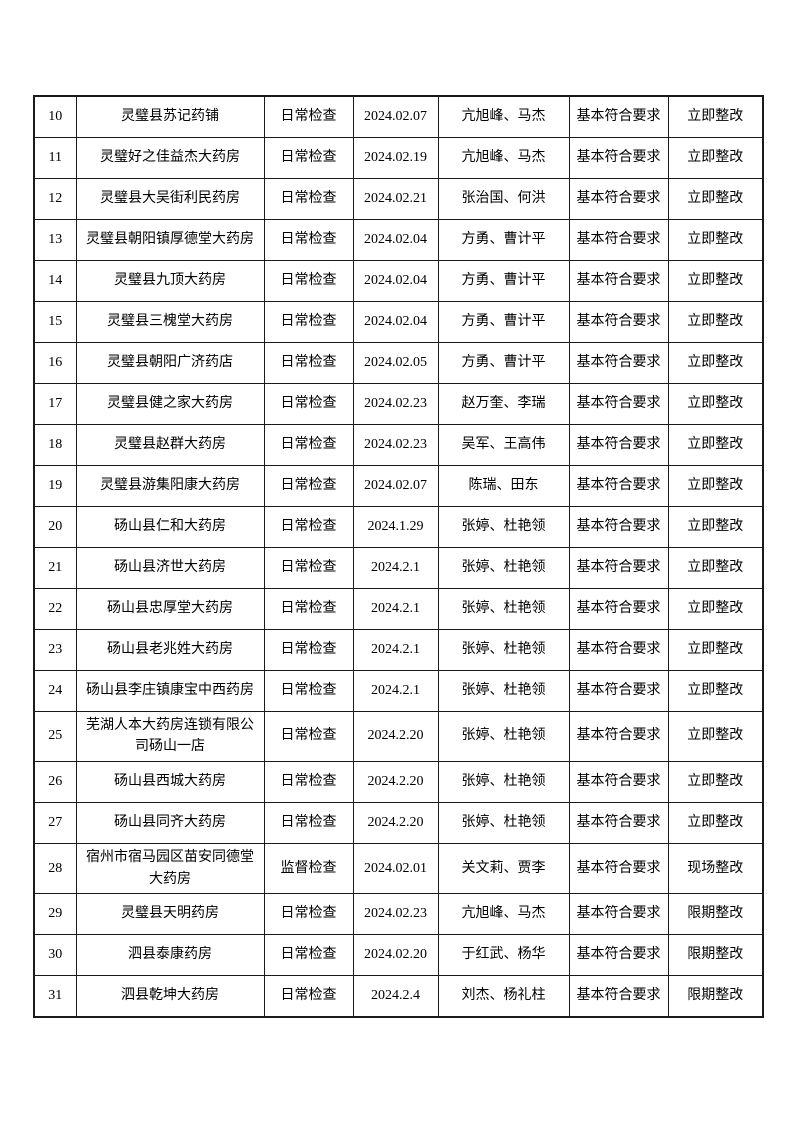 Image resolution: width=793 pixels, height=1122 pixels. What do you see at coordinates (55, 403) in the screenshot?
I see `row-number-cell: 17` at bounding box center [55, 403].